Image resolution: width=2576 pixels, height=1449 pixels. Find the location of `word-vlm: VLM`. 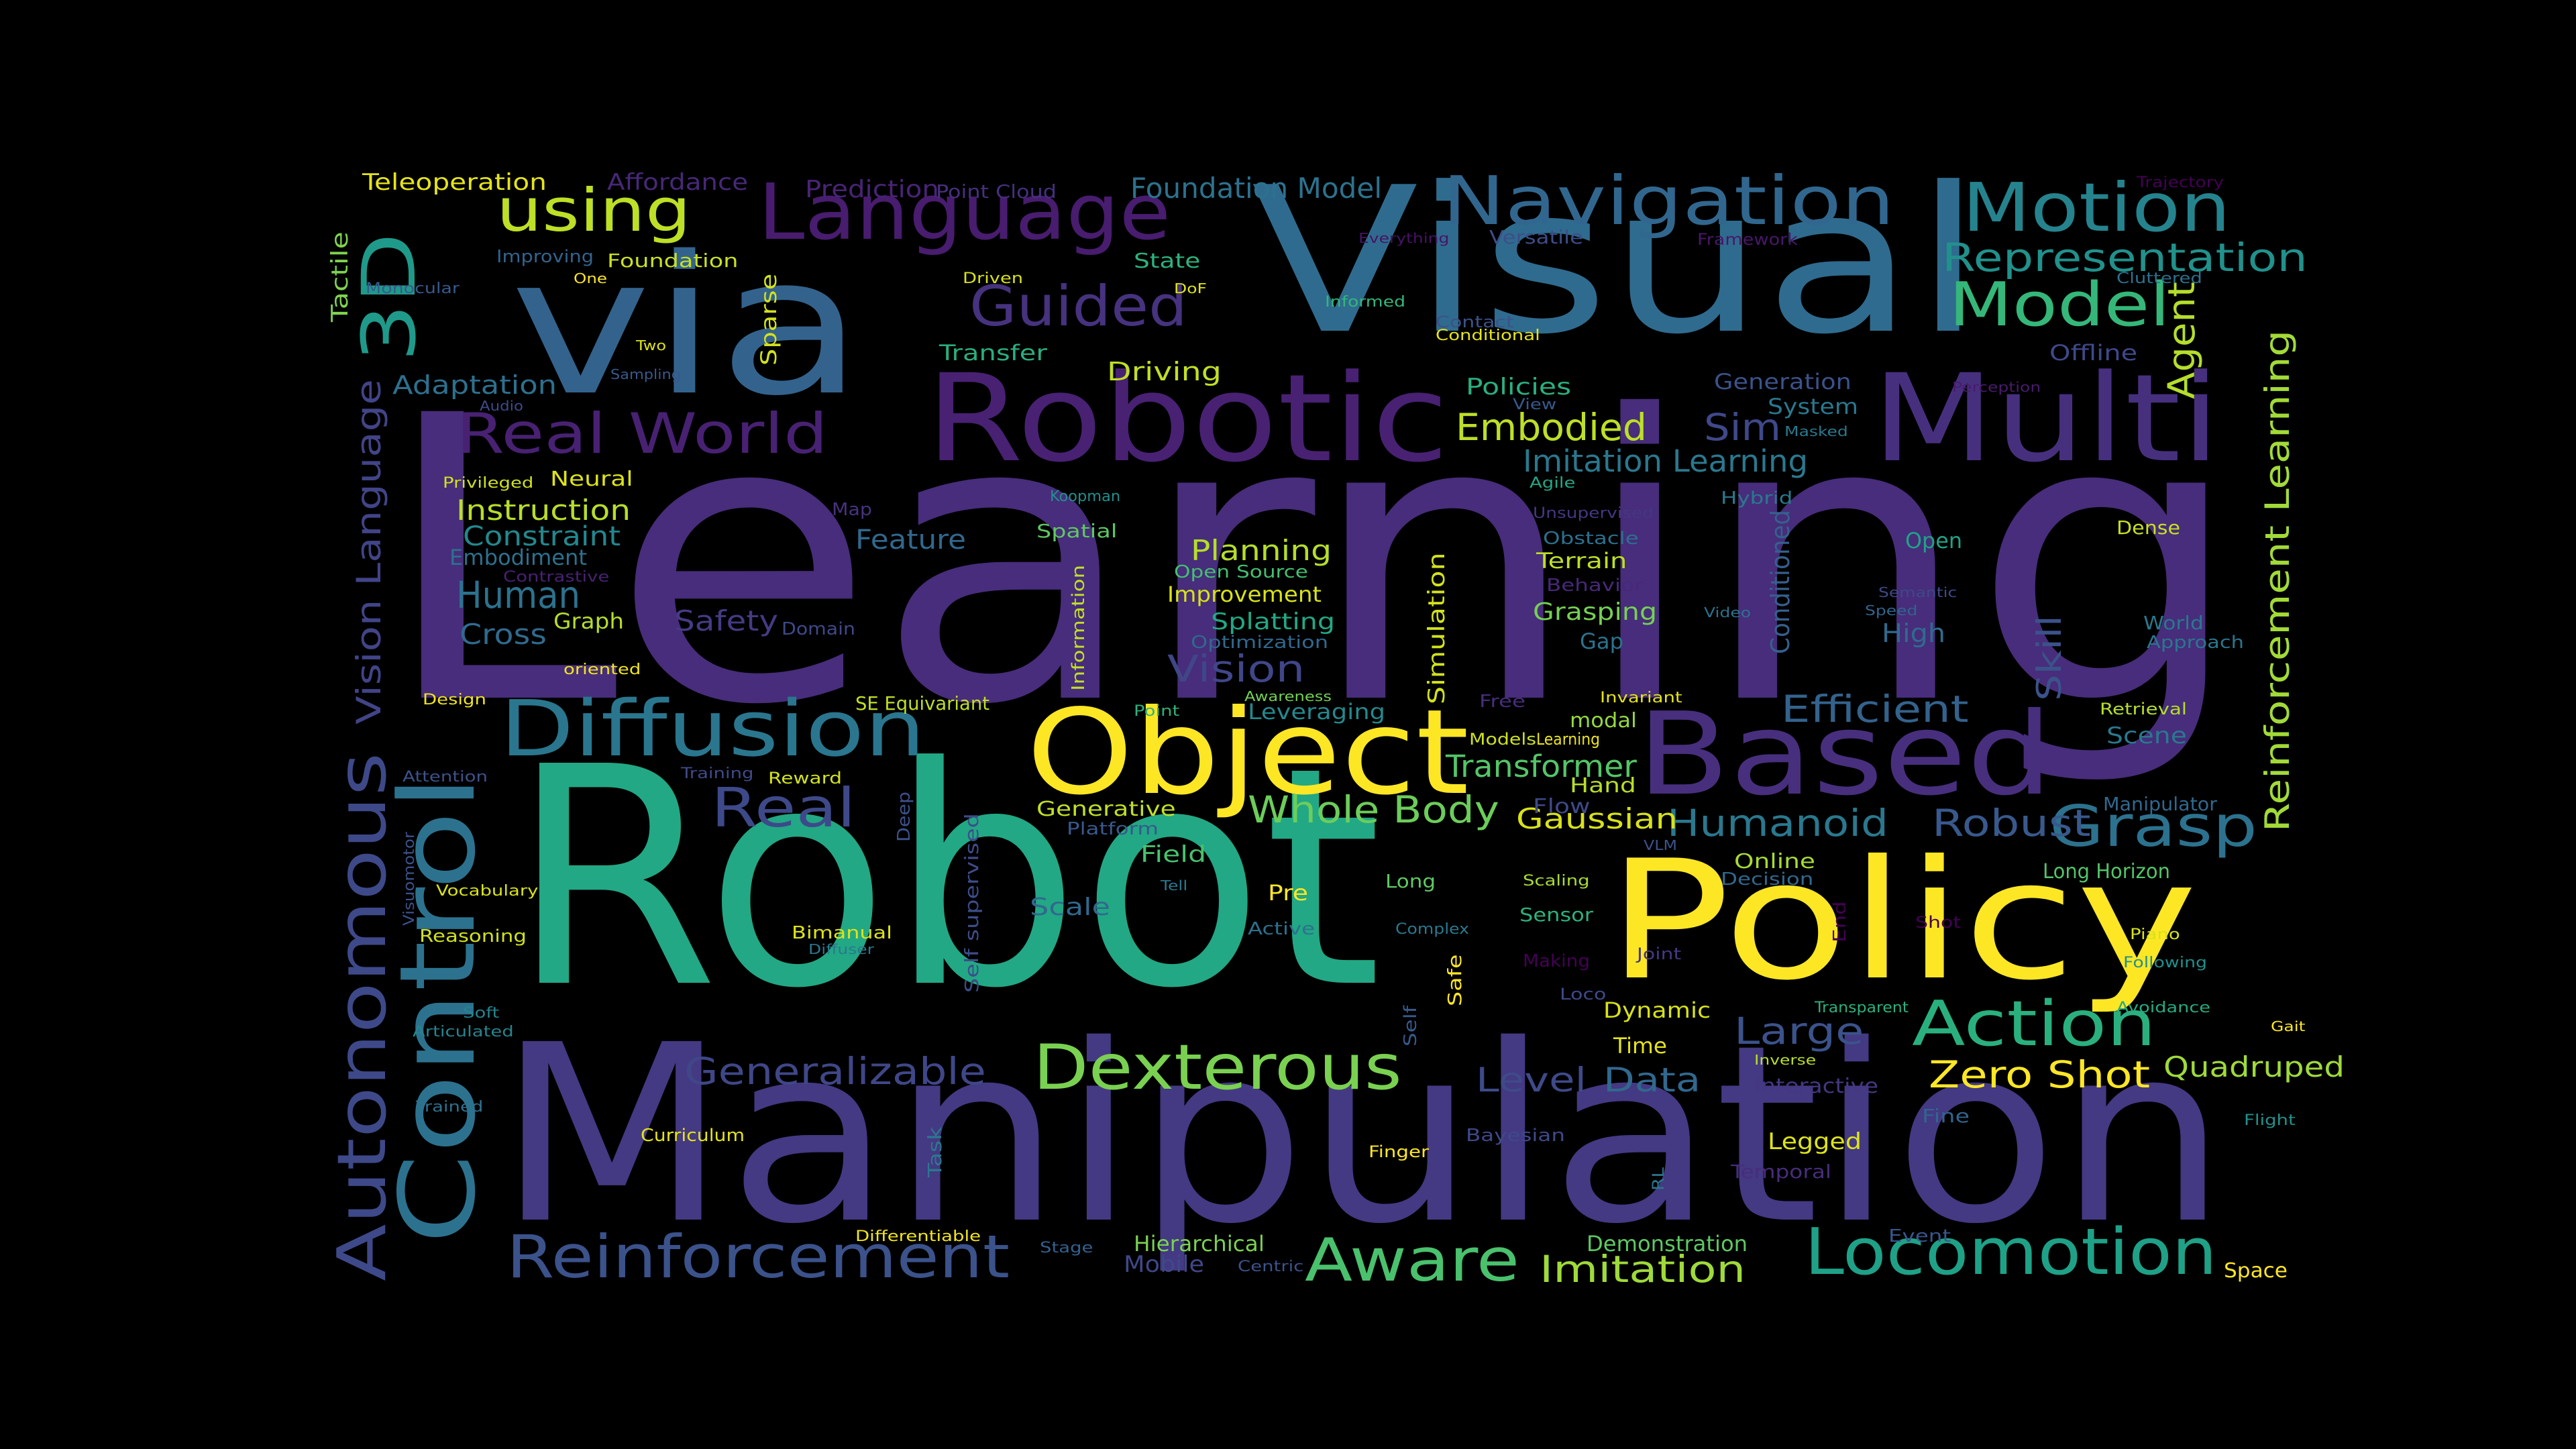

word-vlm: VLM is located at coordinates (1661, 845).